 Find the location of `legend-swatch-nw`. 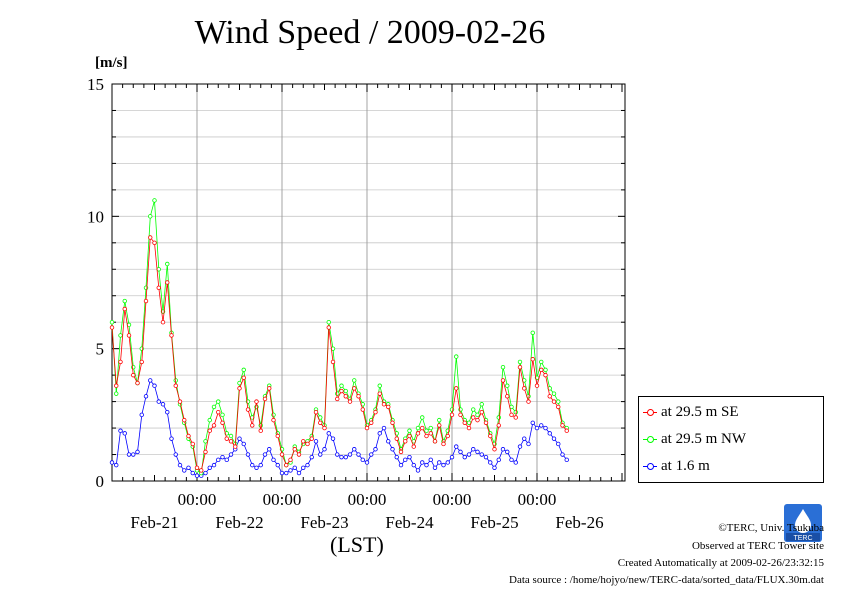

legend-swatch-nw is located at coordinates (650, 439).